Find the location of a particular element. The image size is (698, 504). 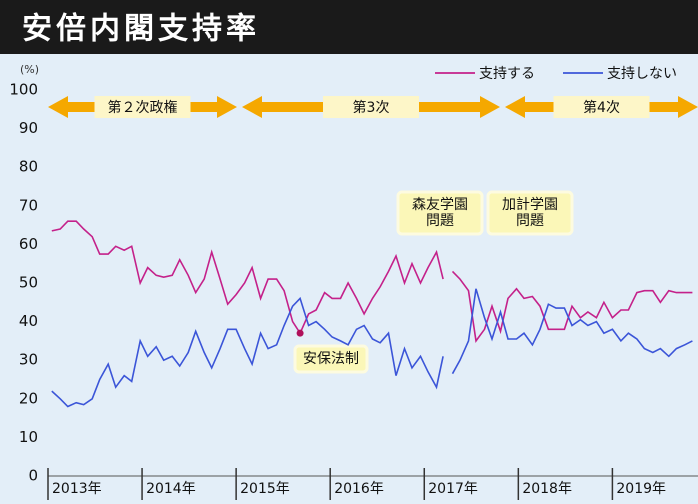

y-tick-label: 90 is located at coordinates (28, 128).